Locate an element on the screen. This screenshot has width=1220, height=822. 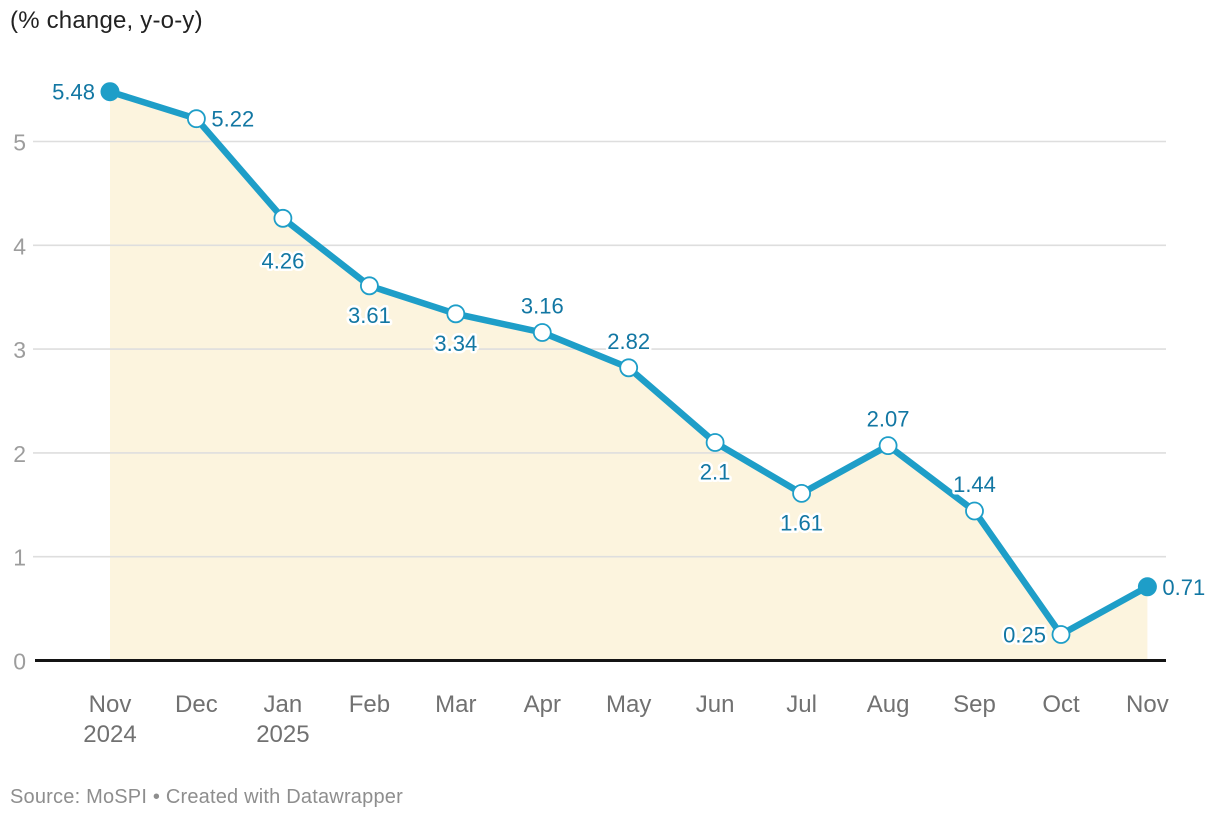
value-label: 3.16 is located at coordinates (542, 306).